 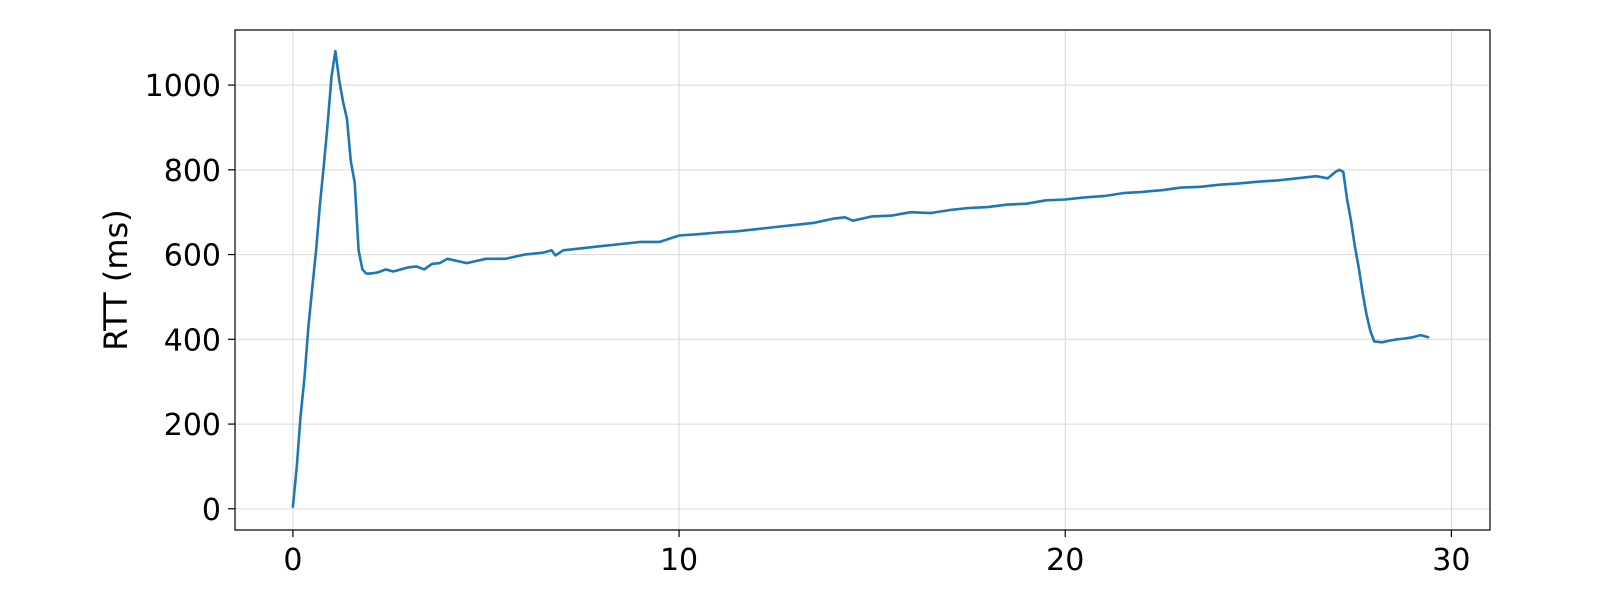 I want to click on y-tick-label: 400, so click(x=192, y=340).